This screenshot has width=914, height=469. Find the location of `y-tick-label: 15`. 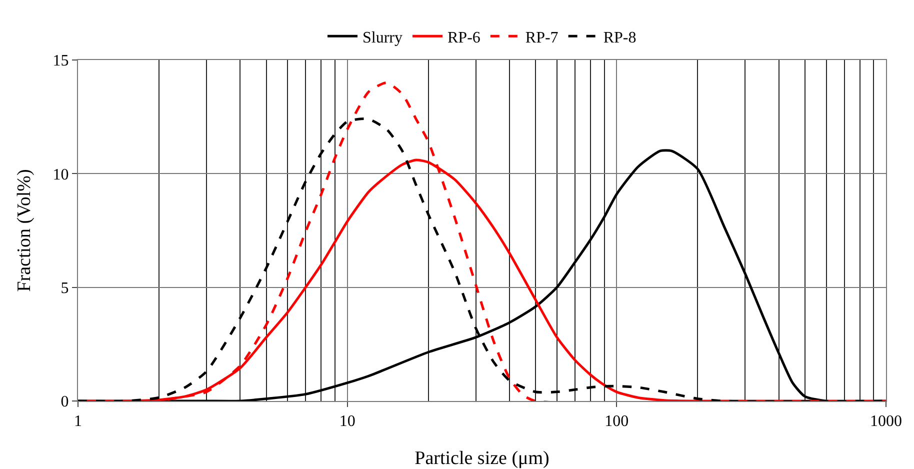

y-tick-label: 15 is located at coordinates (60, 61).